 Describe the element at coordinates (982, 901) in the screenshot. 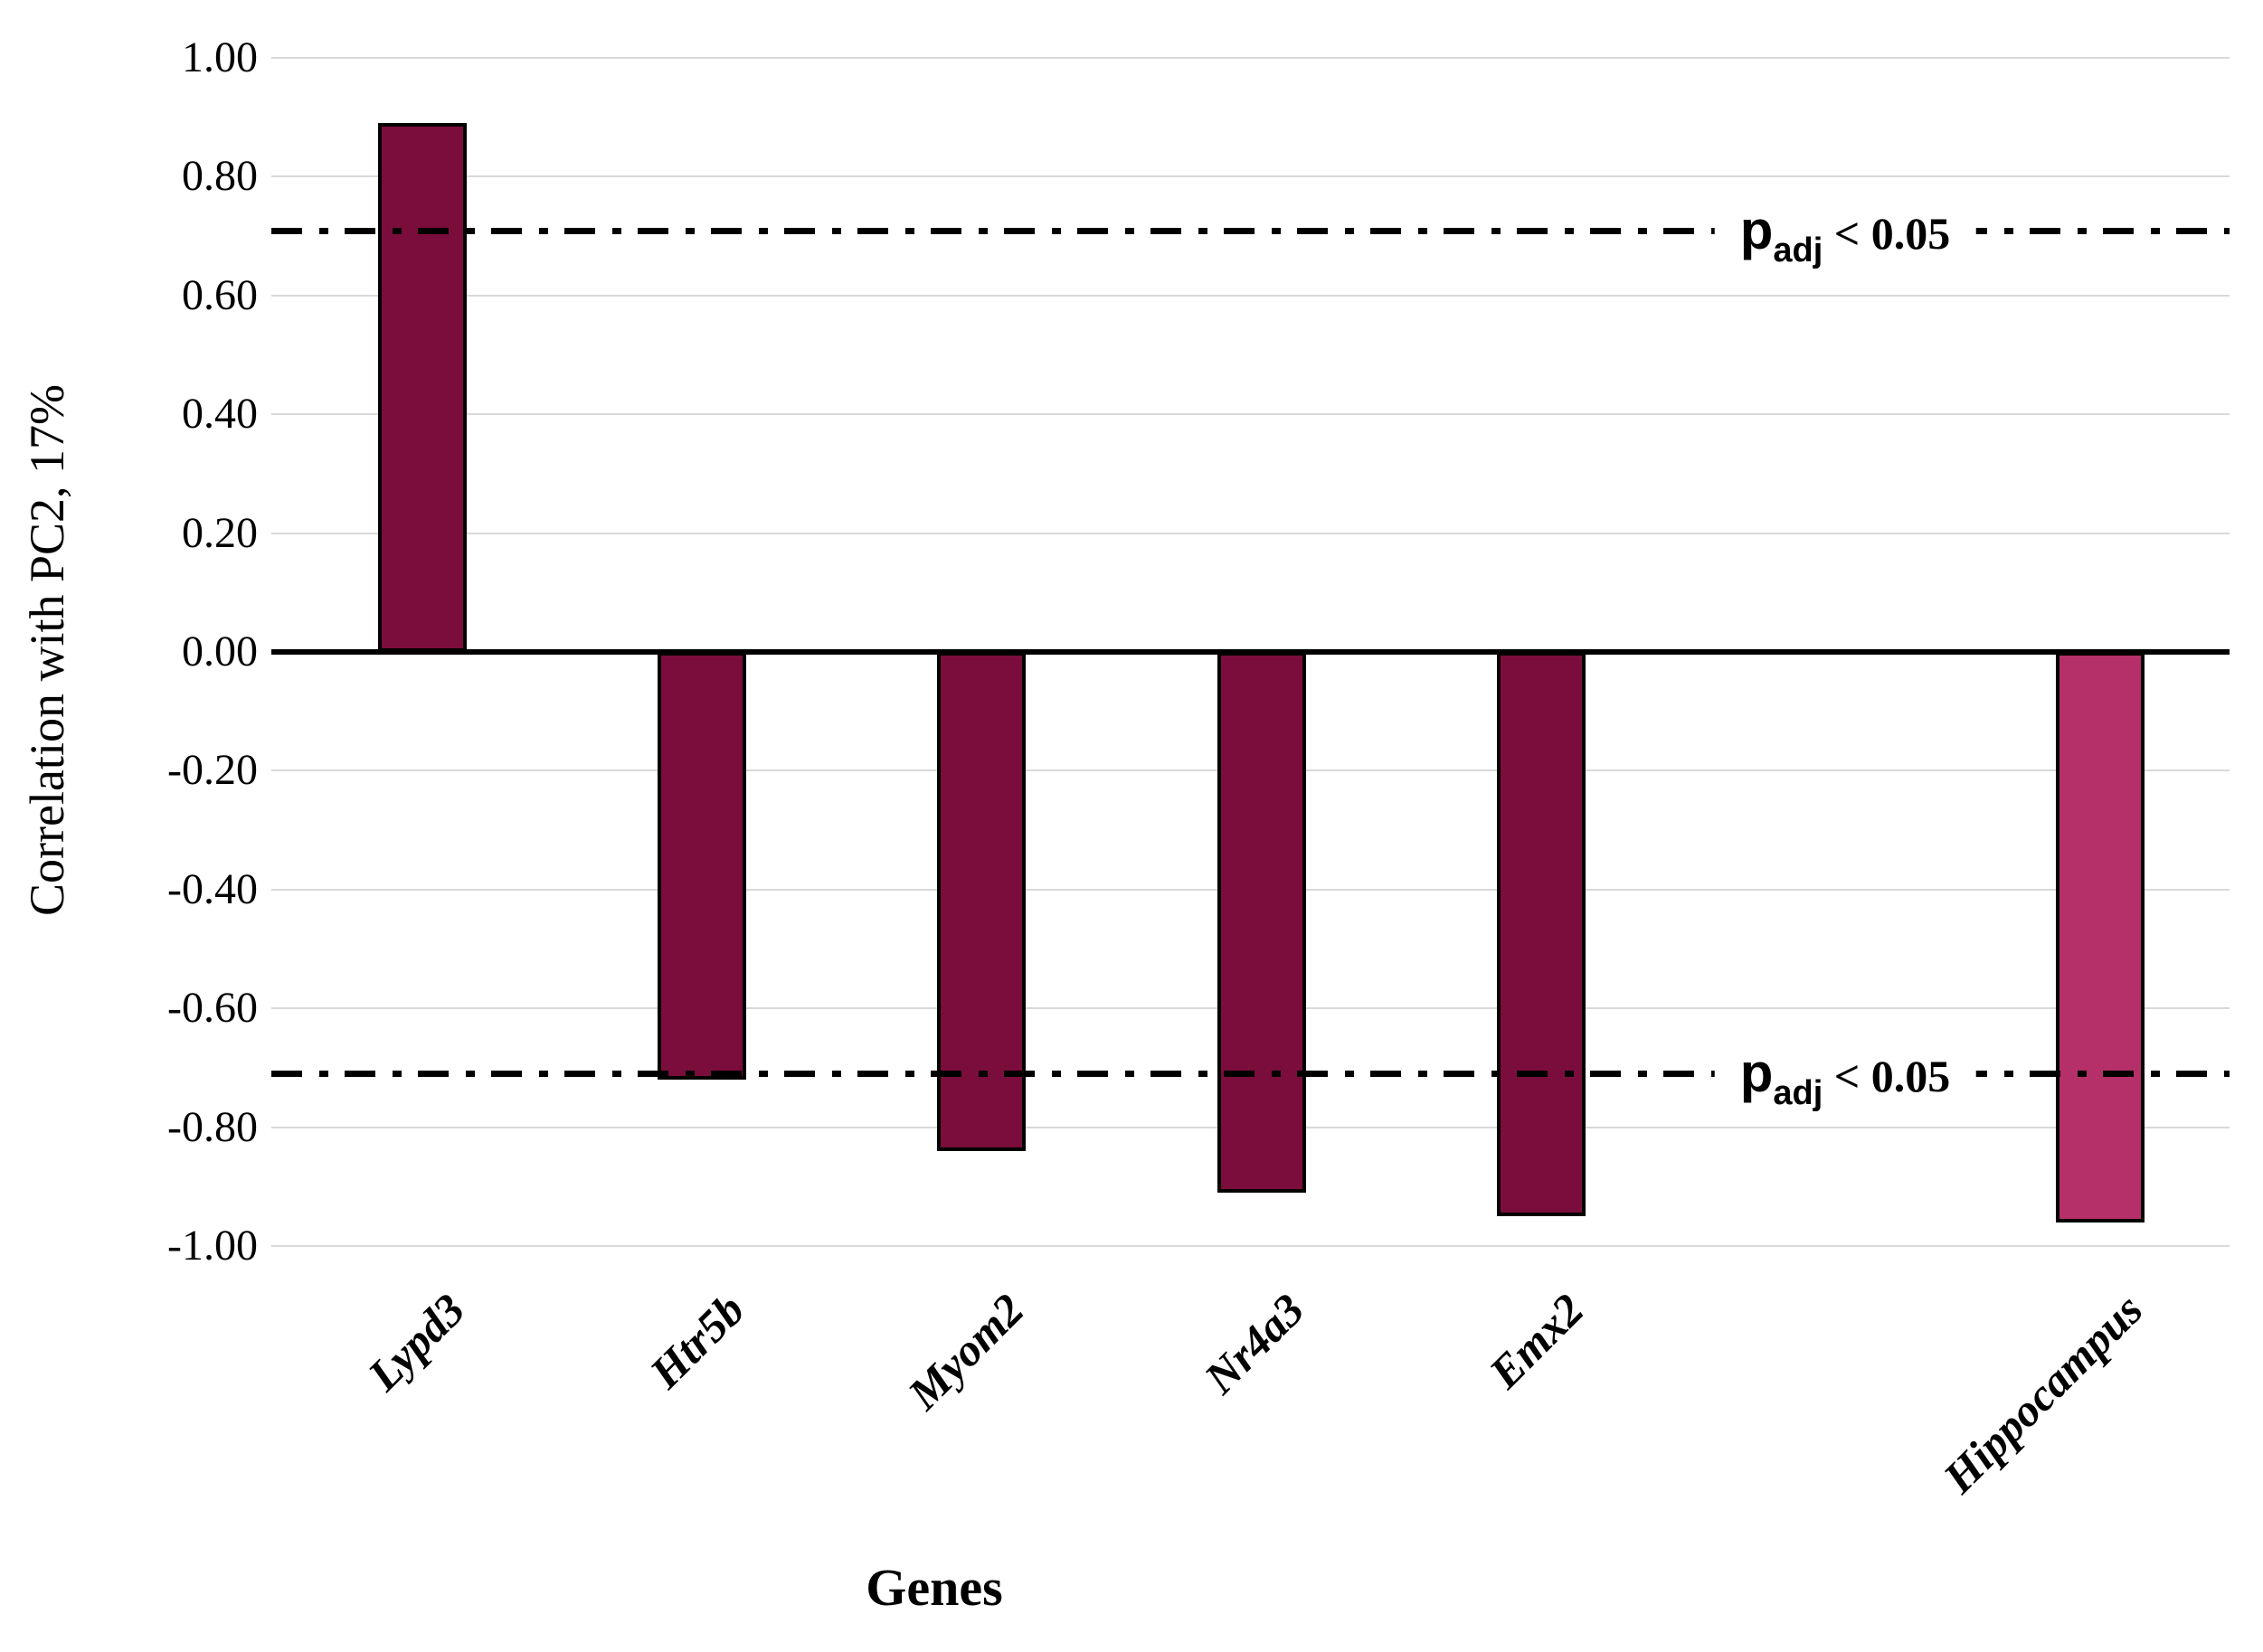

I see `bar-myom2` at that location.